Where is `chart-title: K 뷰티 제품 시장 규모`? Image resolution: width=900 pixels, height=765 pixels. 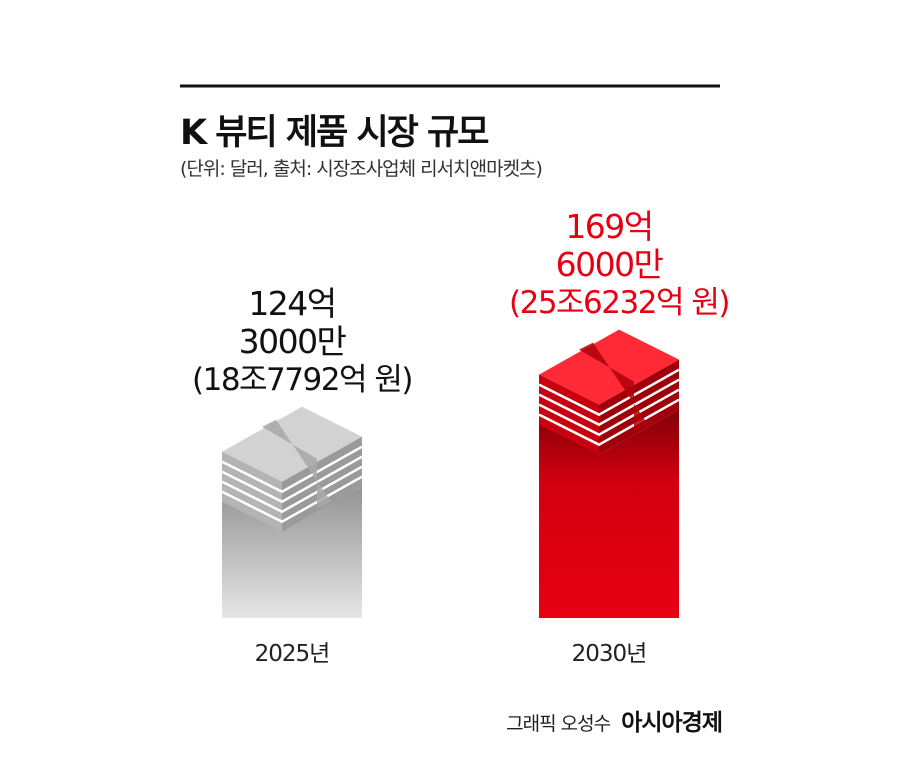 chart-title: K 뷰티 제품 시장 규모 is located at coordinates (334, 133).